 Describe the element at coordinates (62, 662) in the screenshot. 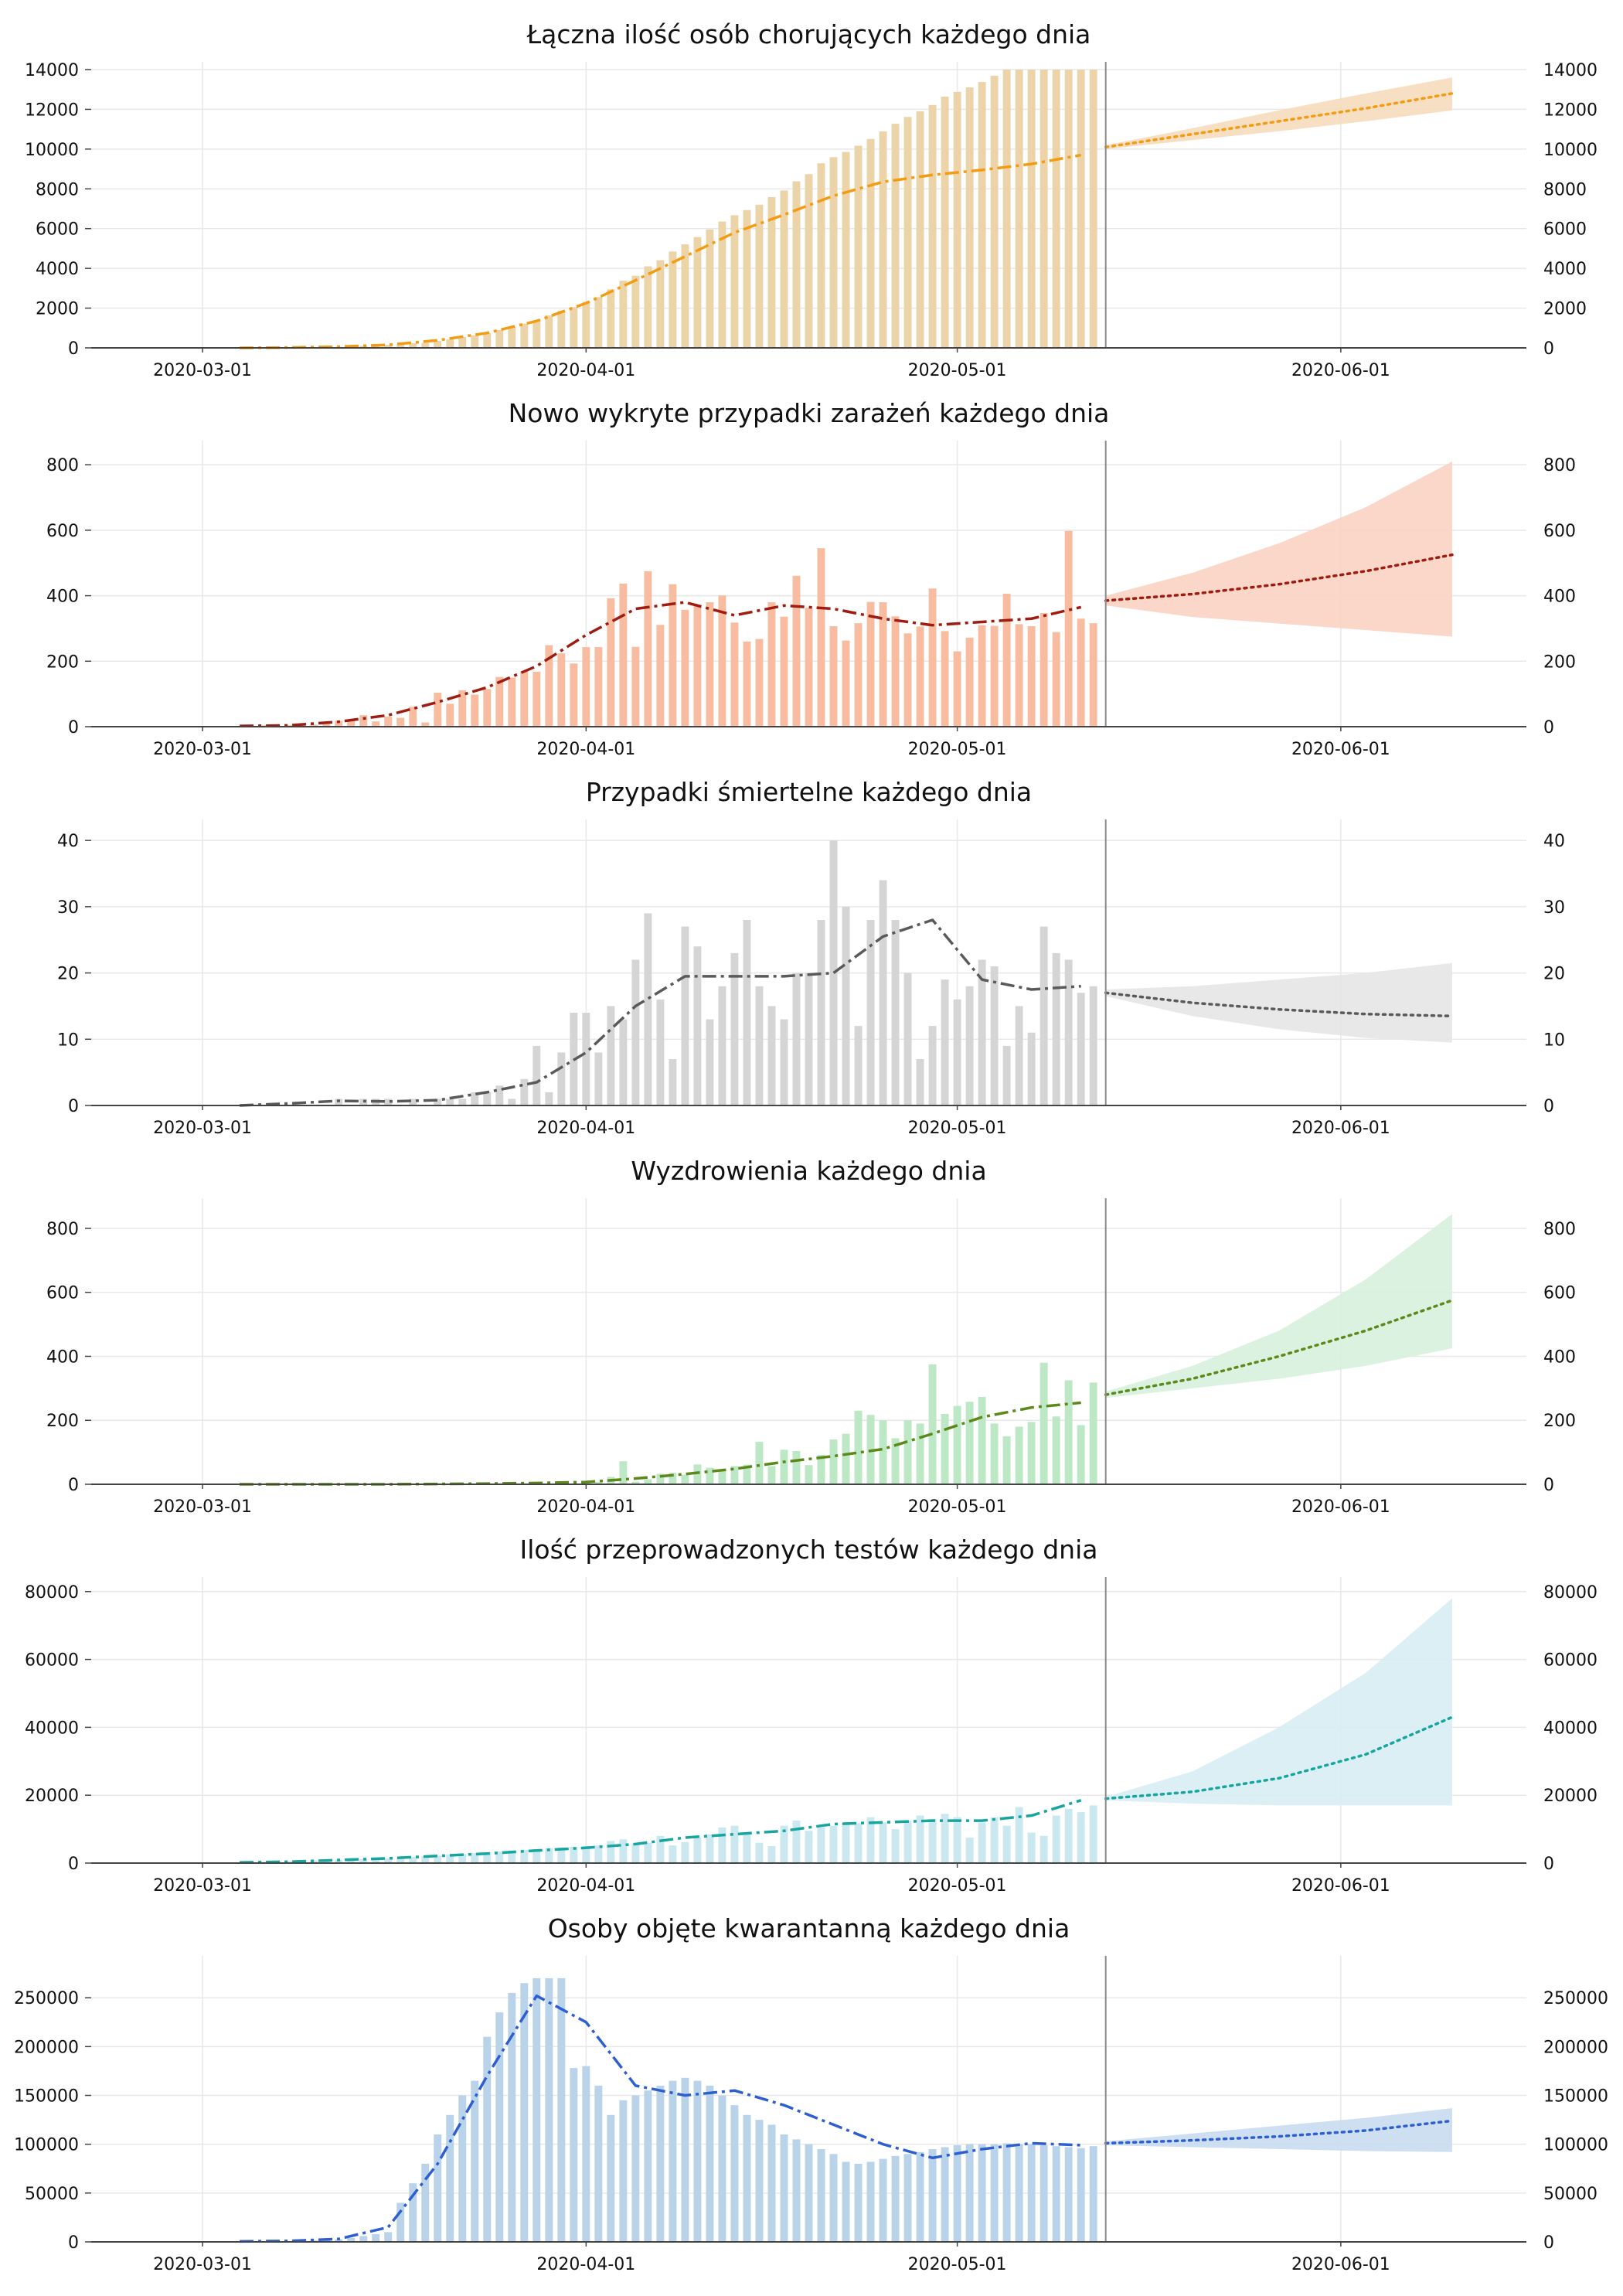

I see `y-tick-label-left: 200` at that location.